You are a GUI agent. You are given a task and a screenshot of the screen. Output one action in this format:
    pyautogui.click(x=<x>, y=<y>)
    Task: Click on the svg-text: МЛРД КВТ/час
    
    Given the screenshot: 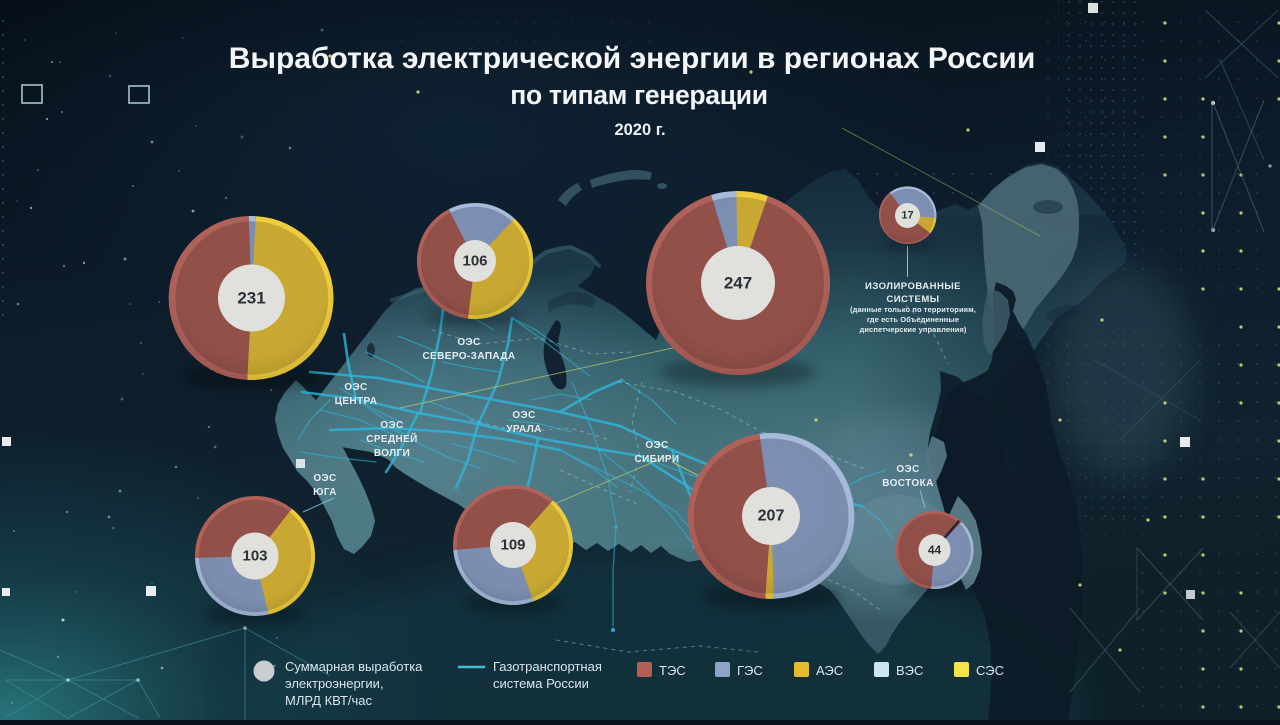 What is the action you would take?
    pyautogui.click(x=329, y=700)
    